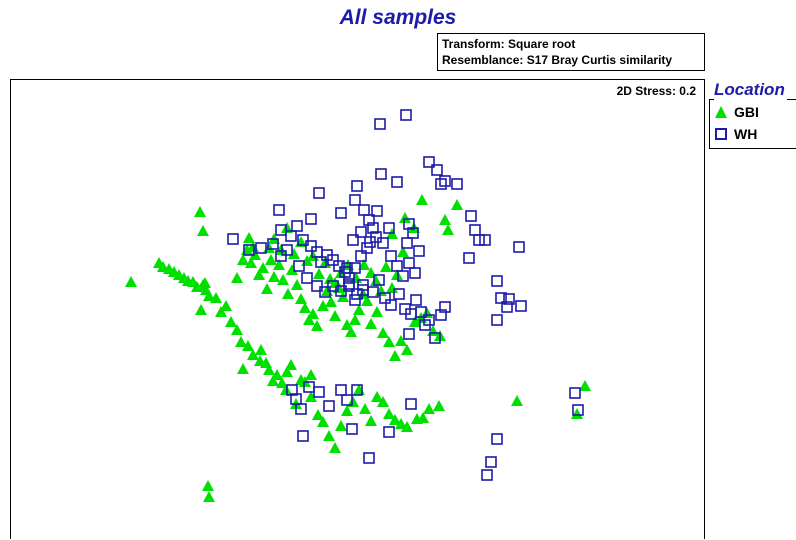 The image size is (796, 540). I want to click on legend-triangle-icon, so click(721, 112).